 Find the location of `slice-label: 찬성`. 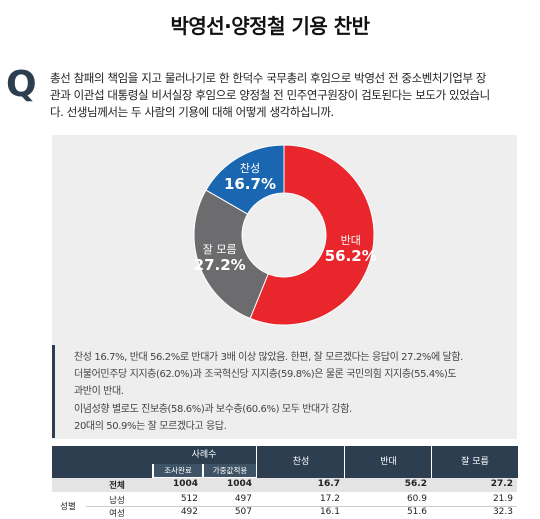

slice-label: 찬성 is located at coordinates (250, 168).